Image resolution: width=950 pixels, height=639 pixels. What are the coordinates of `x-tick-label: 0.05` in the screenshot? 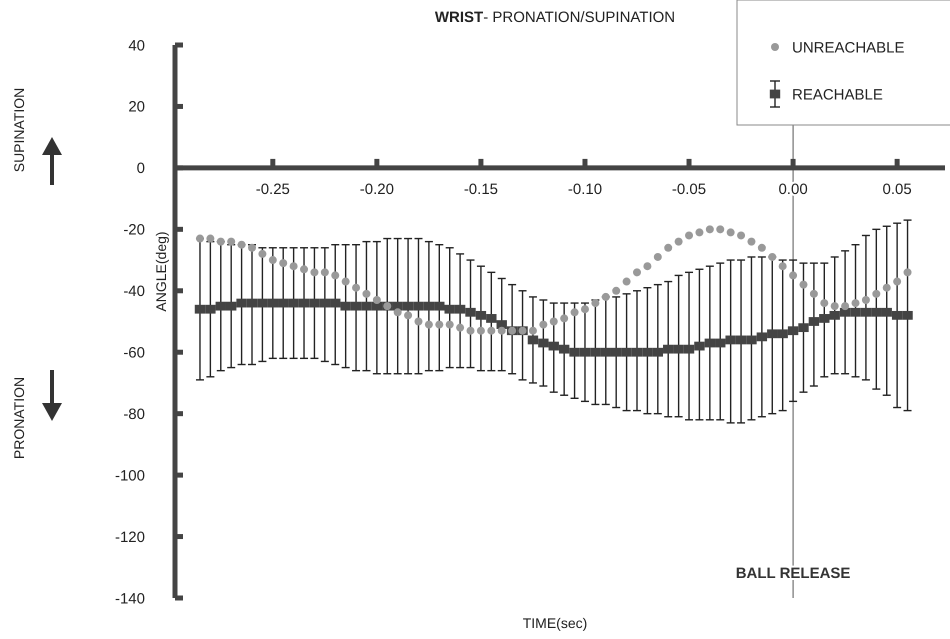 It's located at (897, 189).